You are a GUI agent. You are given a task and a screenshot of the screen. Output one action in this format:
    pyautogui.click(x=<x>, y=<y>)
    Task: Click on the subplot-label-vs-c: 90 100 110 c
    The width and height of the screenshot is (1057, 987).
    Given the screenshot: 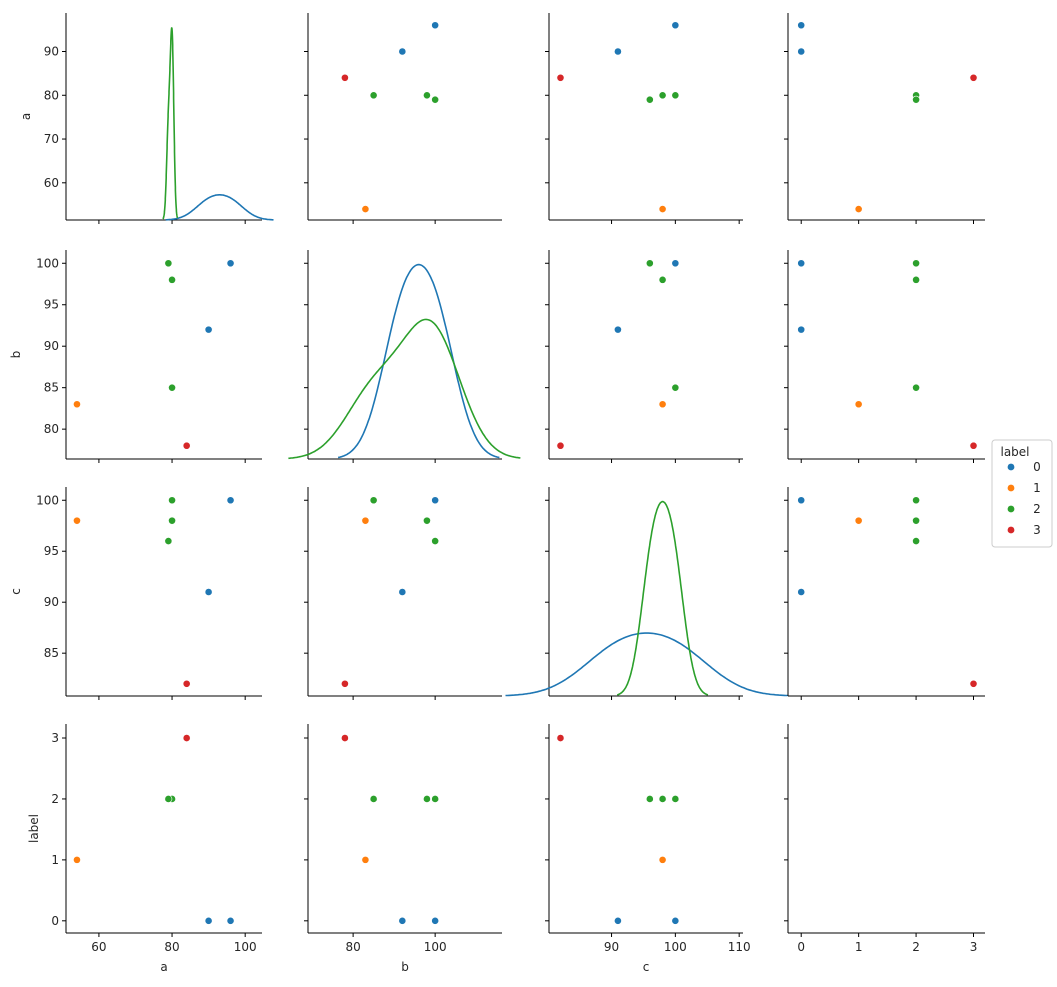 What is the action you would take?
    pyautogui.click(x=648, y=849)
    